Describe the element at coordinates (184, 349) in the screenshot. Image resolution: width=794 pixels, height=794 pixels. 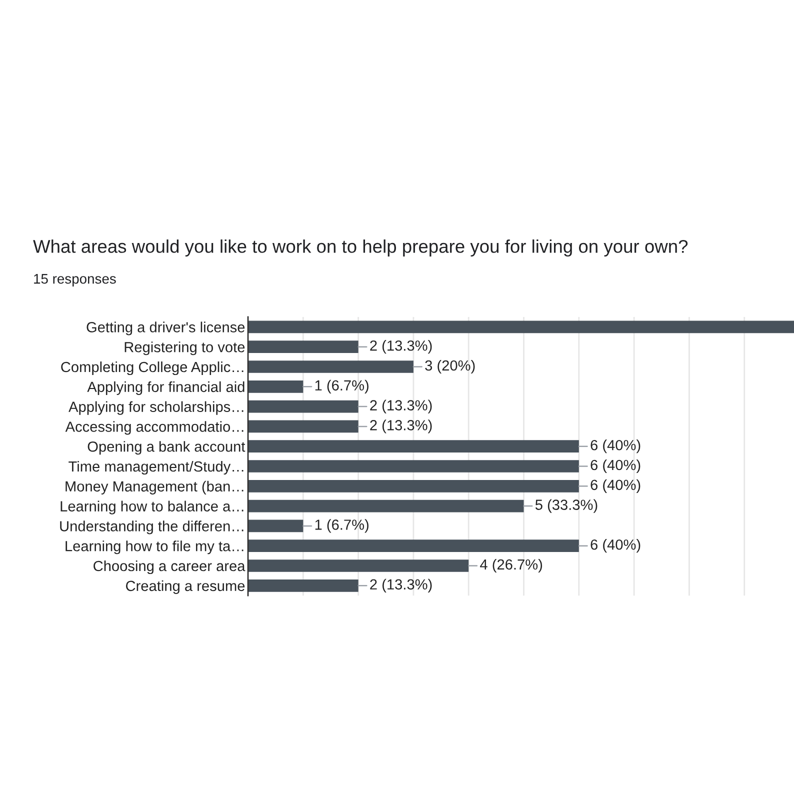
I see `y-tick-label: Registering to vote` at that location.